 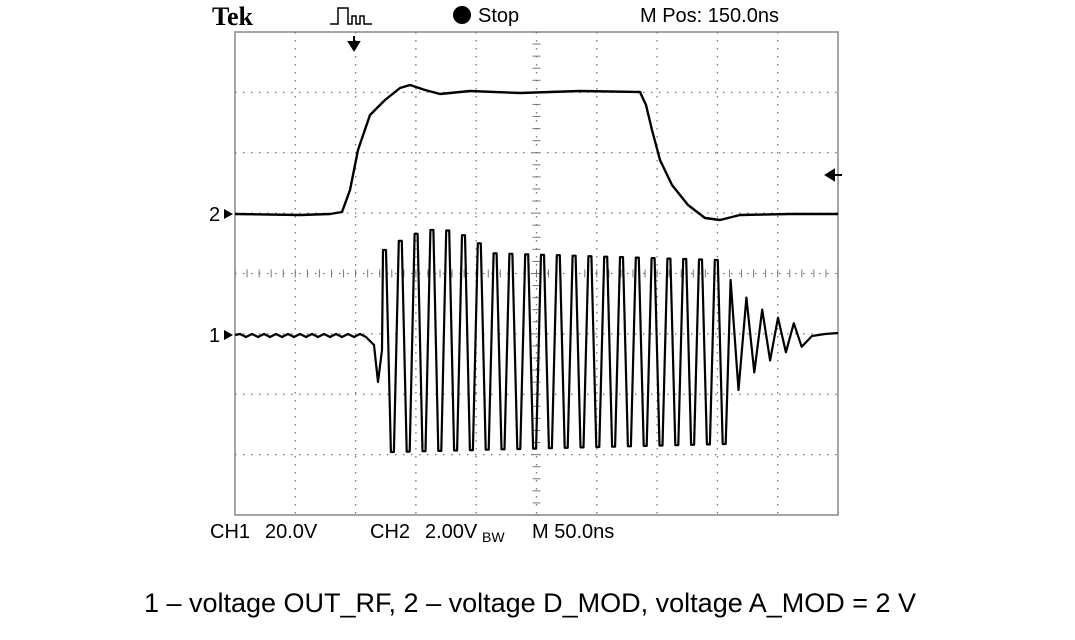 I want to click on trigger-icon, so click(x=351, y=16).